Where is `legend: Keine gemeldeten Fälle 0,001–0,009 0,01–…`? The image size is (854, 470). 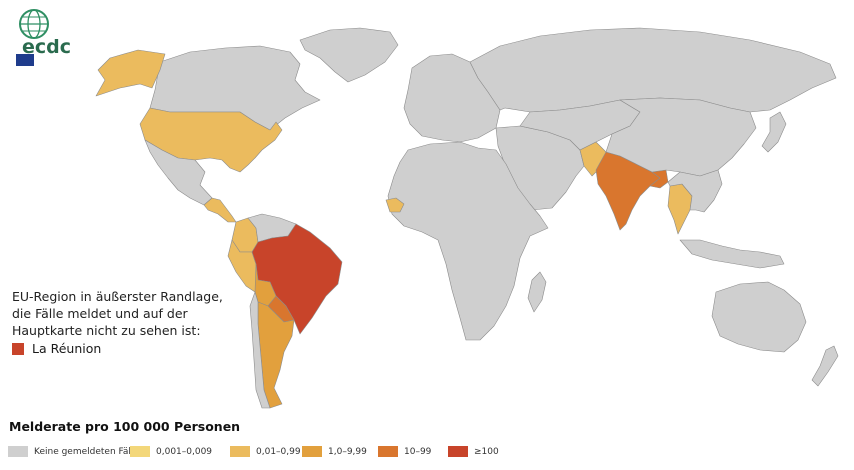 legend: Keine gemeldeten Fälle 0,001–0,009 0,01–… is located at coordinates (428, 453).